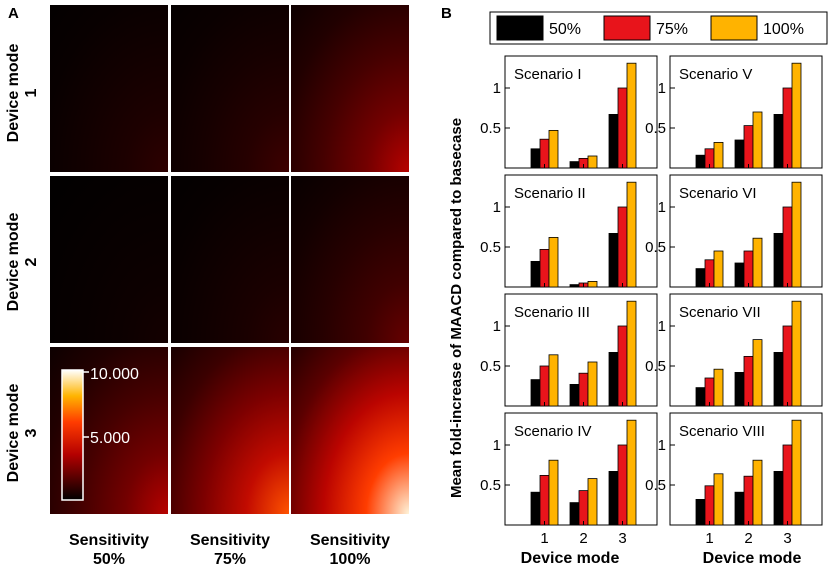 This screenshot has height=570, width=836. I want to click on scenario-title: Scenario III, so click(552, 312).